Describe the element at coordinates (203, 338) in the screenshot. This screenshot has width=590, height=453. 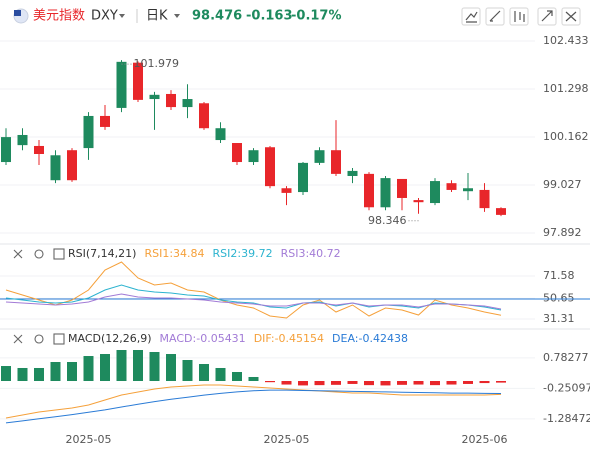
I see `legend-entry: MACD:-0.05431` at that location.